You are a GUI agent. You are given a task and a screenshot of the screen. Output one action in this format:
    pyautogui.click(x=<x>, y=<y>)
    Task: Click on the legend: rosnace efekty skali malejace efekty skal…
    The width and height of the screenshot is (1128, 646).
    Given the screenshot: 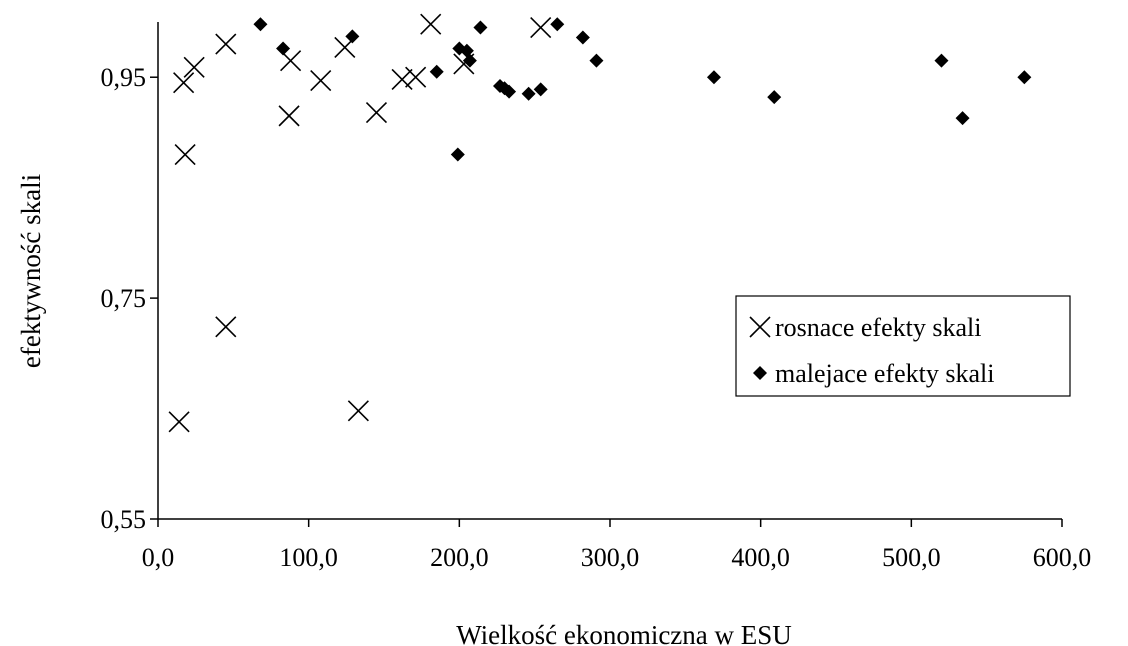 What is the action you would take?
    pyautogui.click(x=903, y=346)
    